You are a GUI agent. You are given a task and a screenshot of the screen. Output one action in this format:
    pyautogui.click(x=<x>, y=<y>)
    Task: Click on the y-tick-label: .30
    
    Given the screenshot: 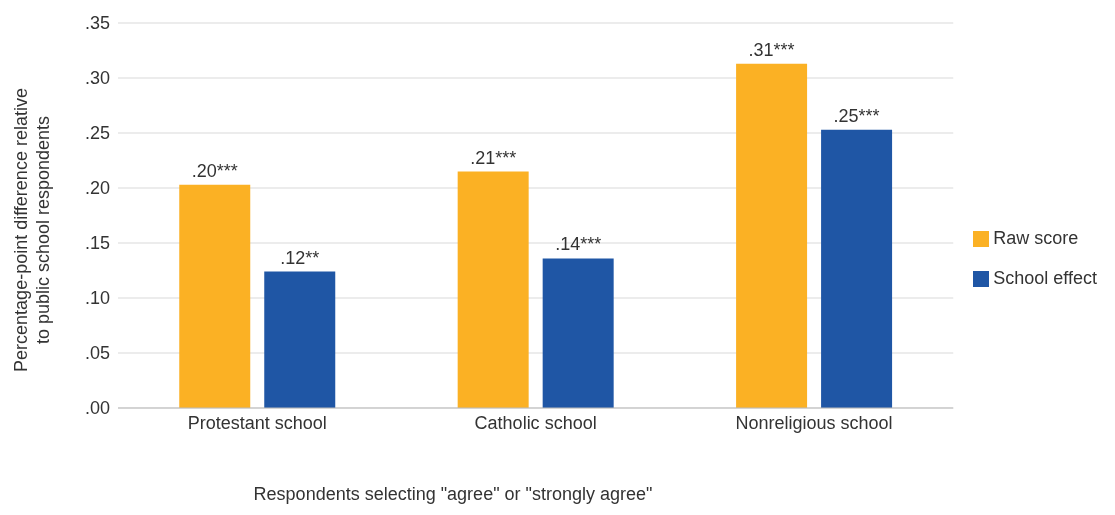 What is the action you would take?
    pyautogui.click(x=97, y=78)
    